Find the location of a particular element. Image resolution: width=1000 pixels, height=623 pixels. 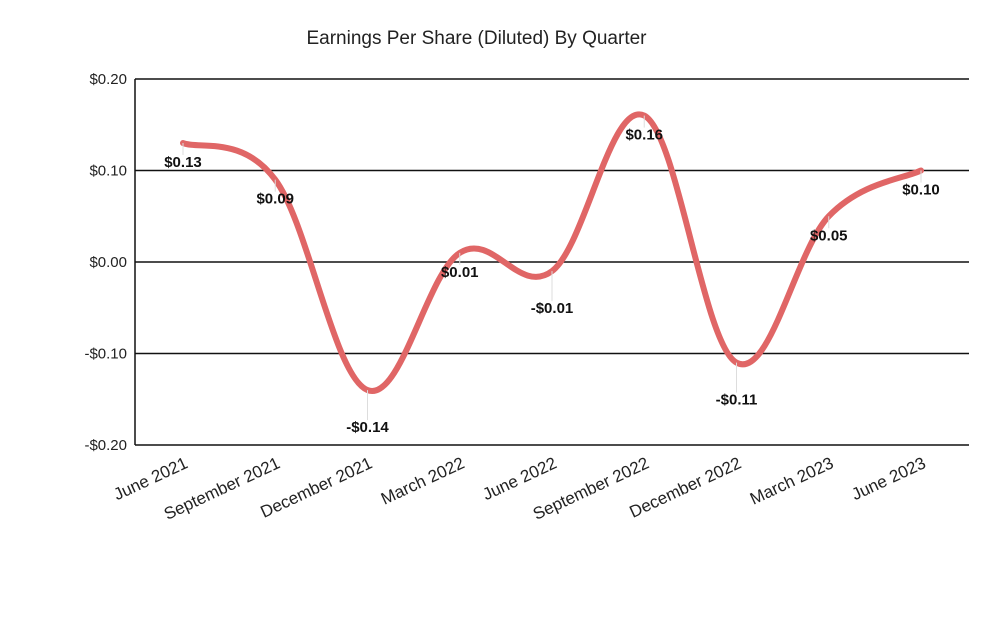

data-label: $0.16 is located at coordinates (644, 135).